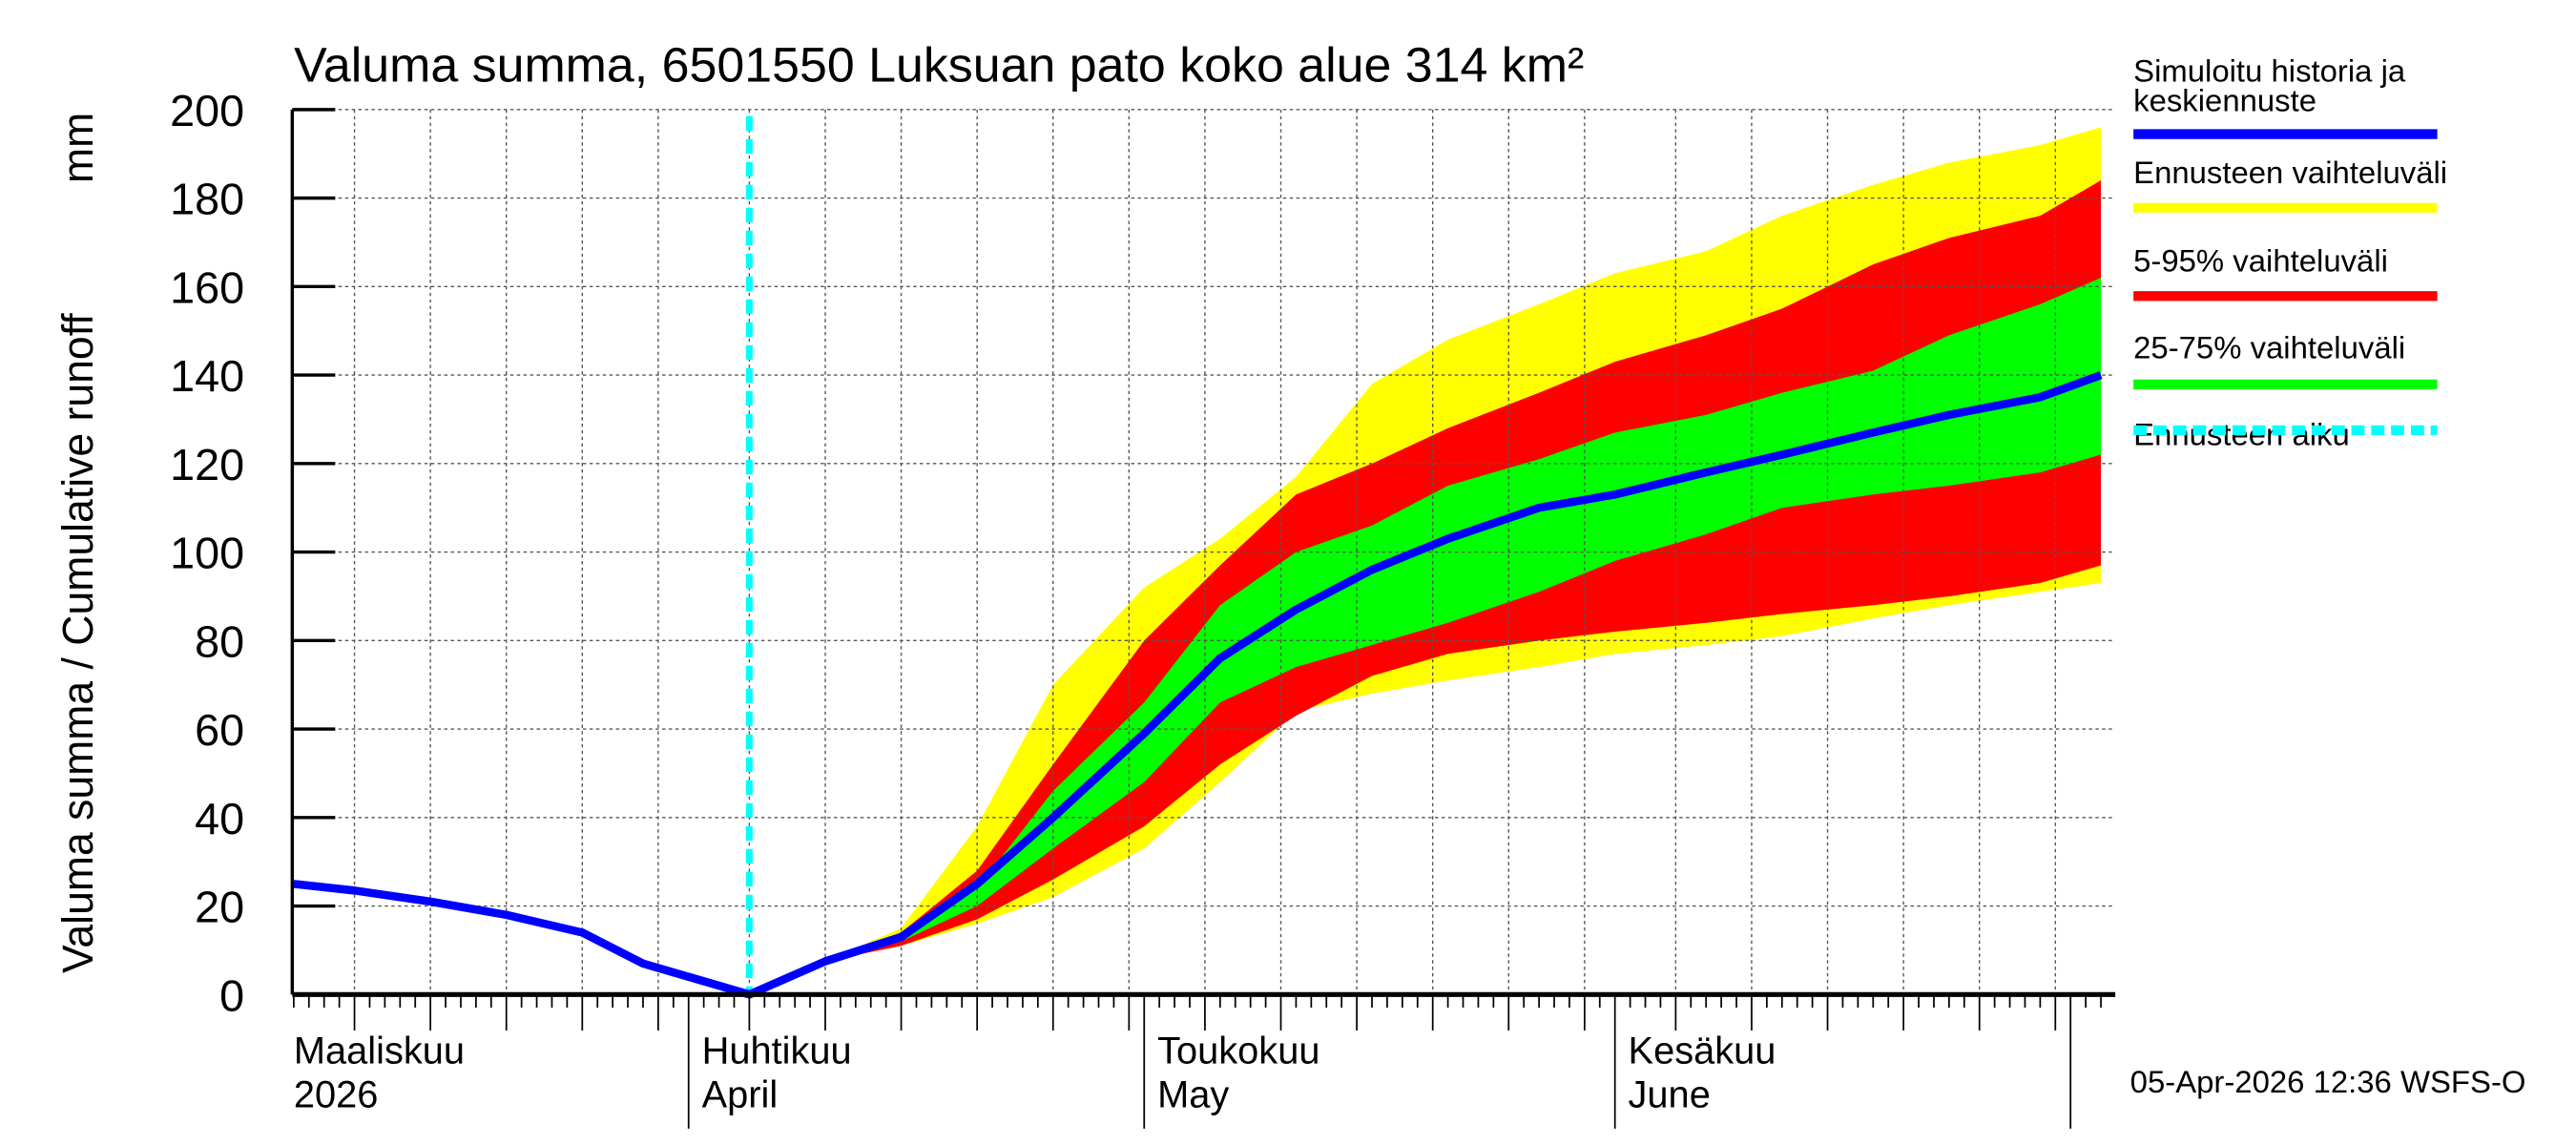 Image resolution: width=2576 pixels, height=1145 pixels. I want to click on timestamp: 05-Apr-2026 12:36 WSFS-O, so click(2328, 1081).